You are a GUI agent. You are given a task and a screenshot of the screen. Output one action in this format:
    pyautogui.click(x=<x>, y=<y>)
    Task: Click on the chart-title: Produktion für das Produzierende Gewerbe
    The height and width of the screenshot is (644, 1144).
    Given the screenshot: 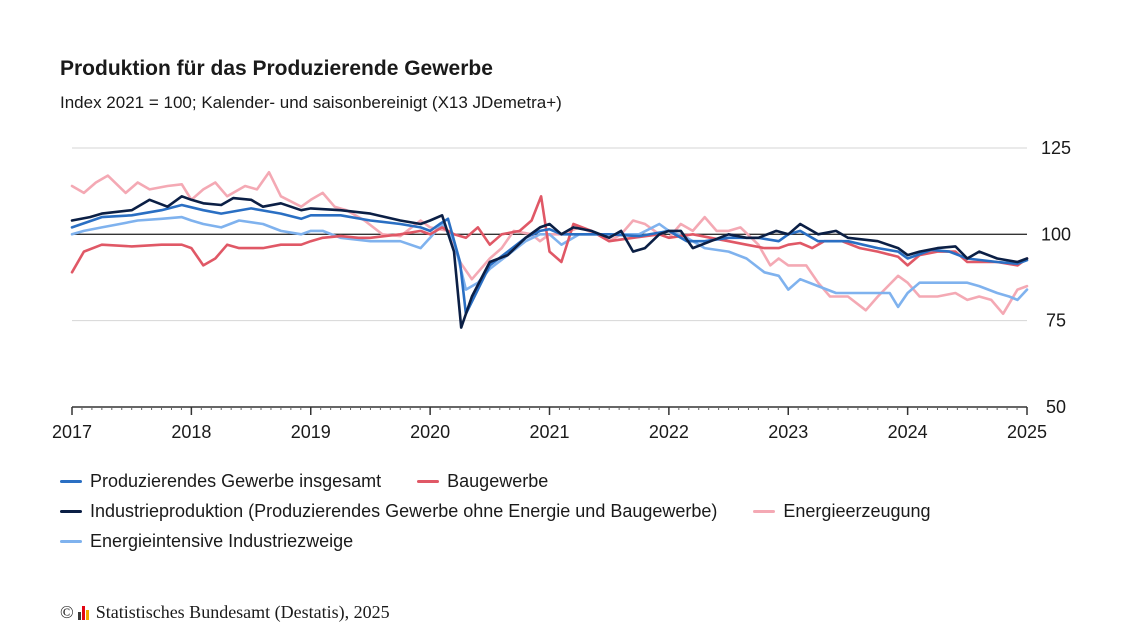 What is the action you would take?
    pyautogui.click(x=276, y=68)
    